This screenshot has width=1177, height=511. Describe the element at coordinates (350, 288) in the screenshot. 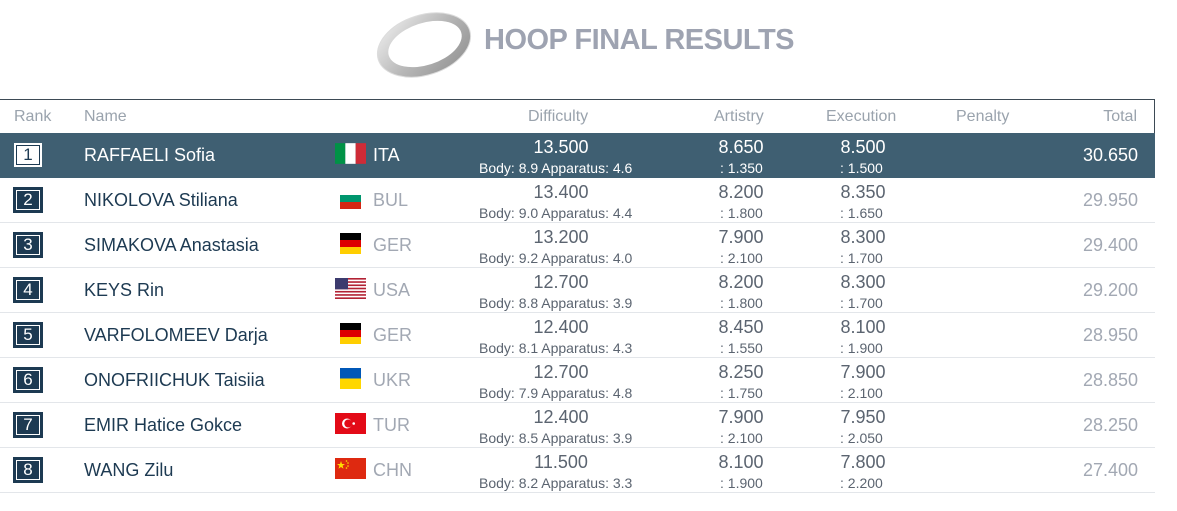

I see `usa-flag-icon` at that location.